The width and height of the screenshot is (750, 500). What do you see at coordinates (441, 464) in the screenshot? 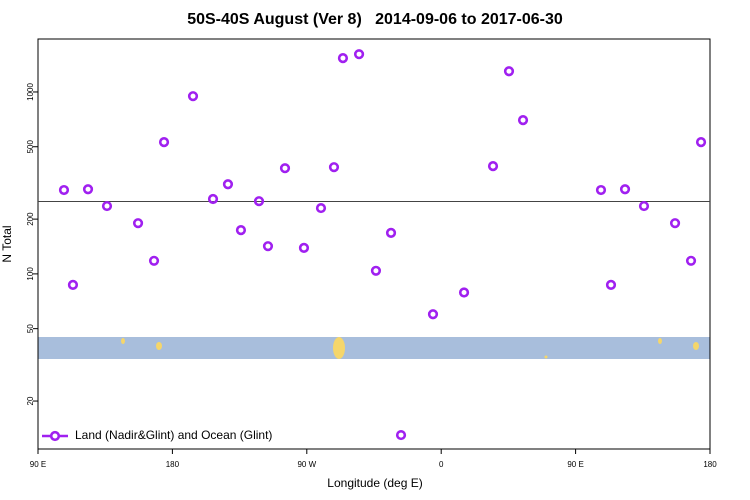
I see `x-tick-label: 0` at bounding box center [441, 464].